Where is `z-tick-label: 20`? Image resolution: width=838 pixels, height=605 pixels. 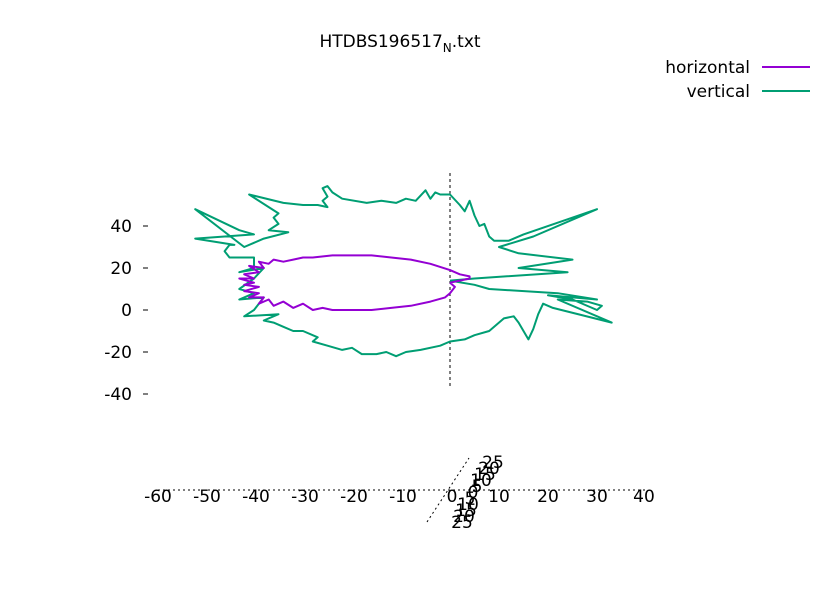
z-tick-label: 20 is located at coordinates (121, 269).